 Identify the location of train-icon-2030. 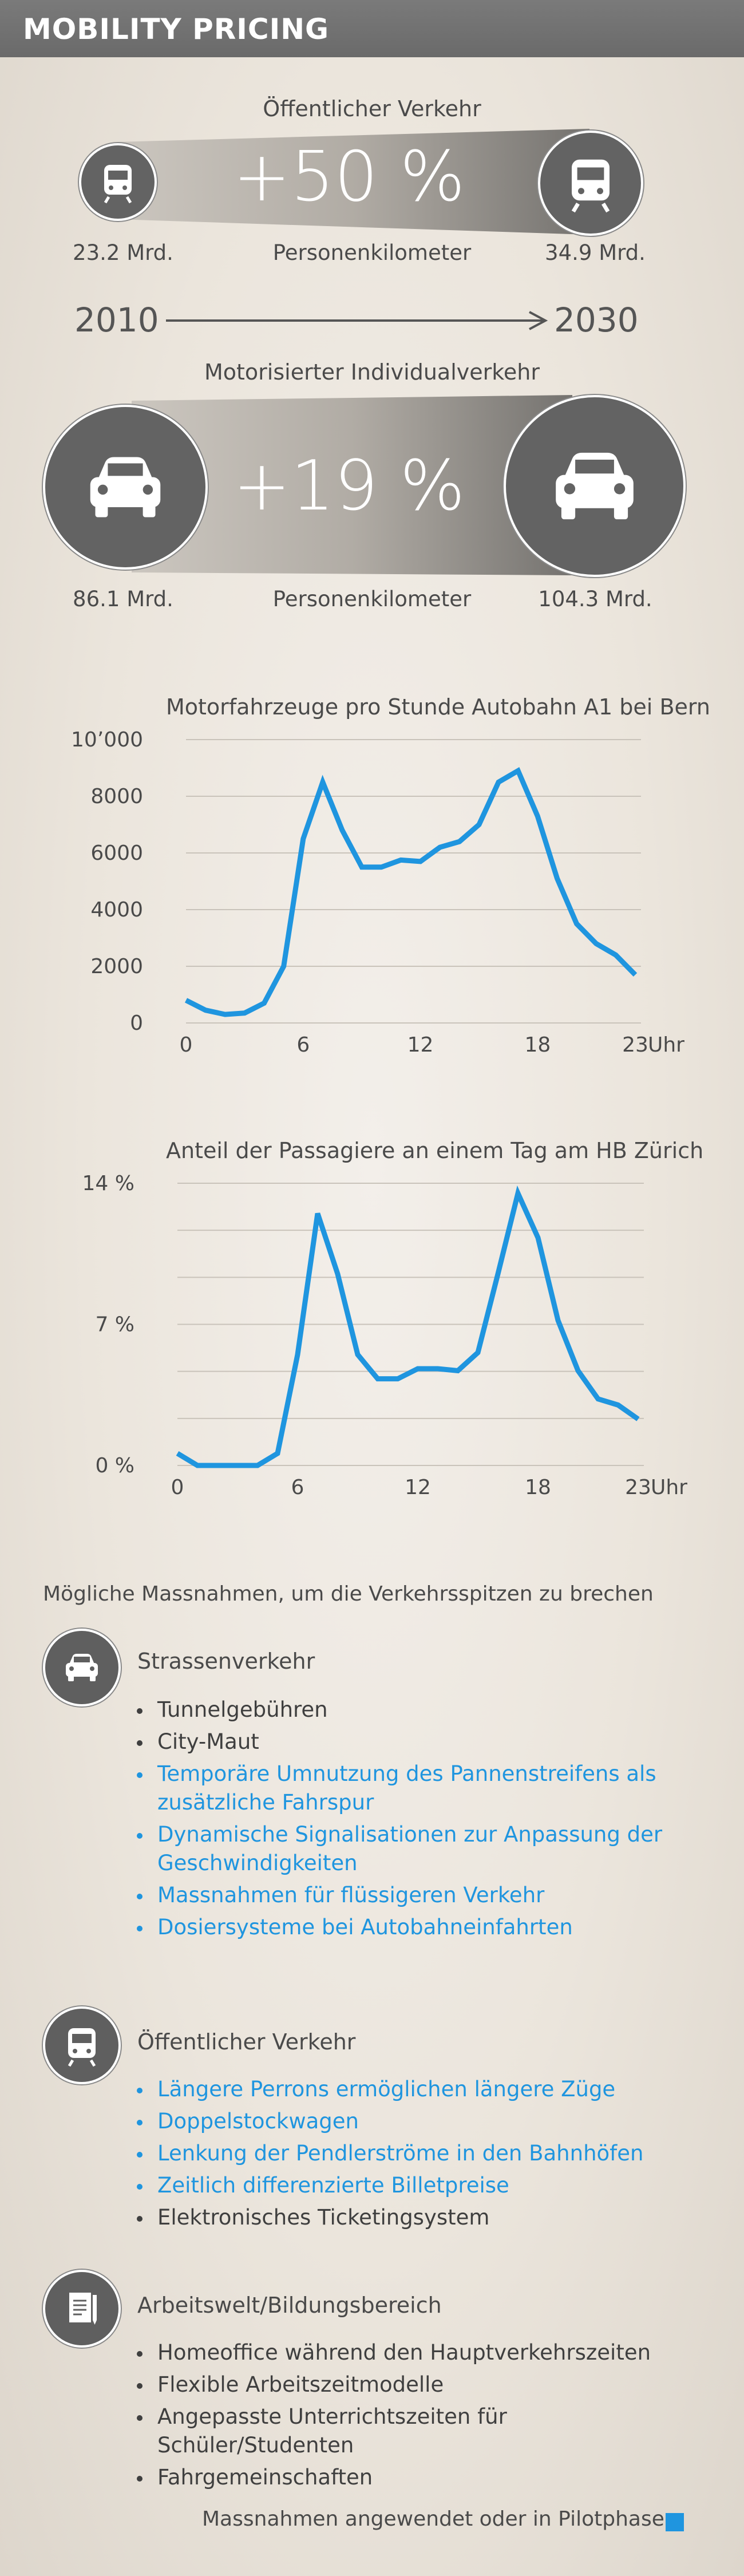
(590, 183).